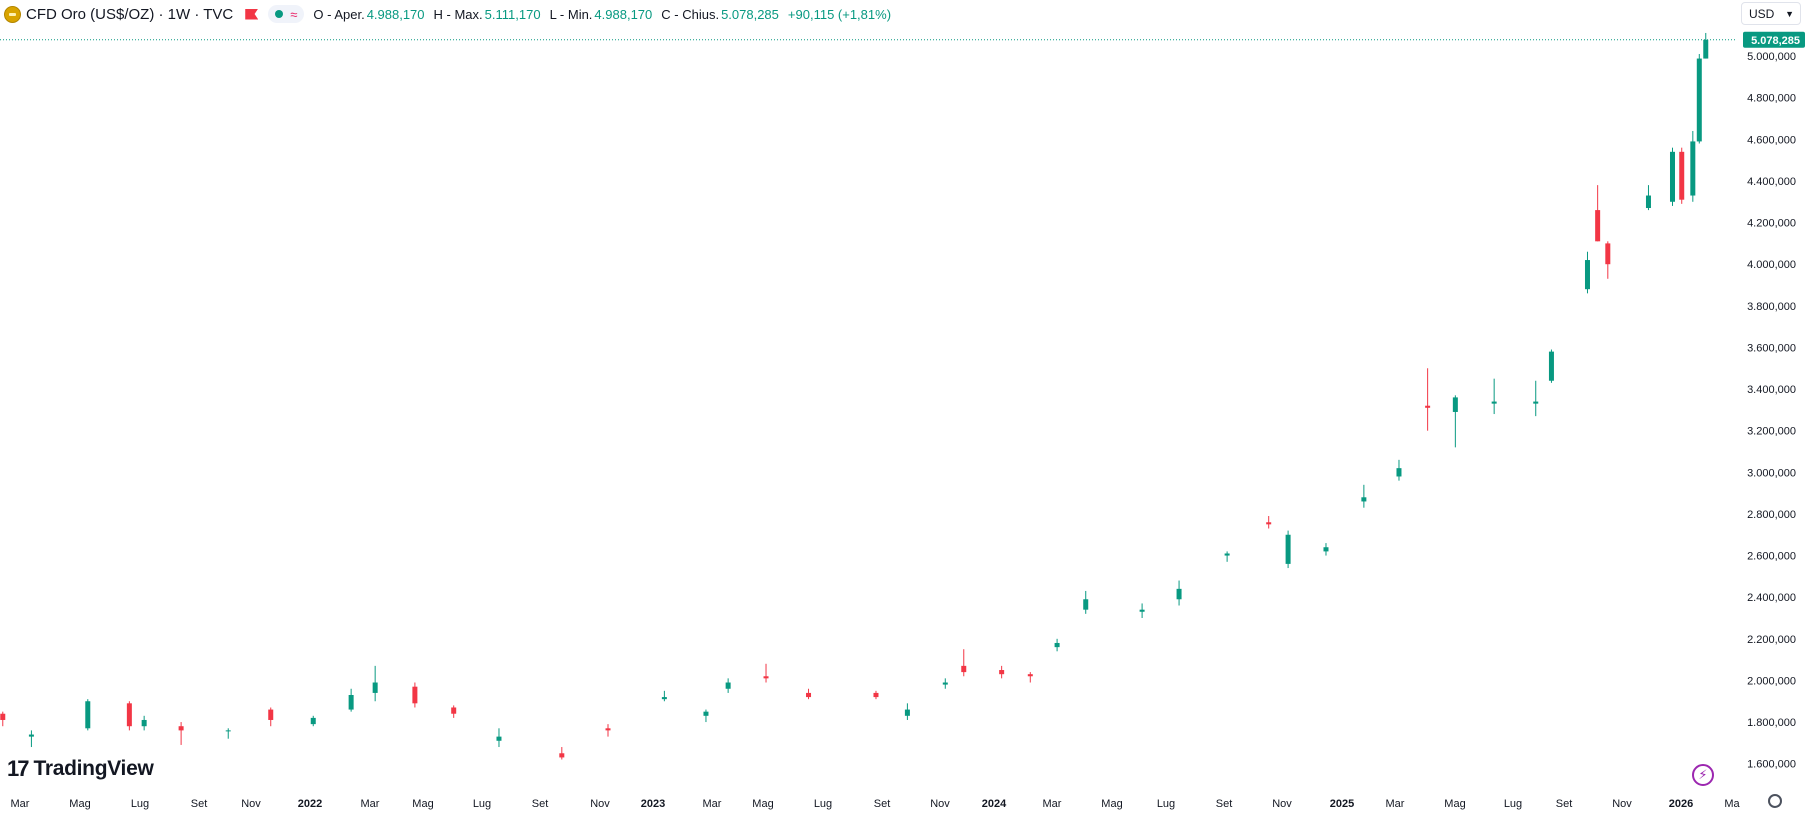 The width and height of the screenshot is (1807, 814). Describe the element at coordinates (310, 804) in the screenshot. I see `x-tick-label: 2022` at that location.